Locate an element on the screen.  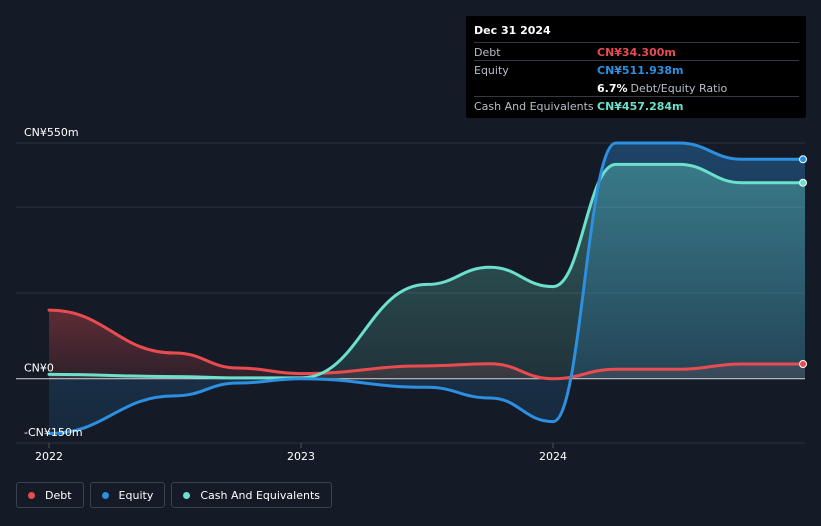
tooltip-row-debt: Debt CN¥34.300m is located at coordinates (636, 51).